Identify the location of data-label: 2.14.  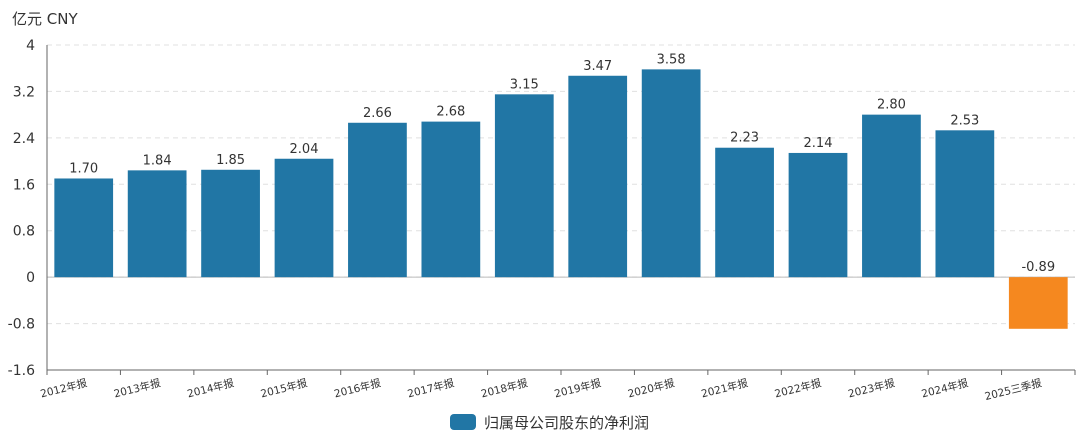
(818, 143).